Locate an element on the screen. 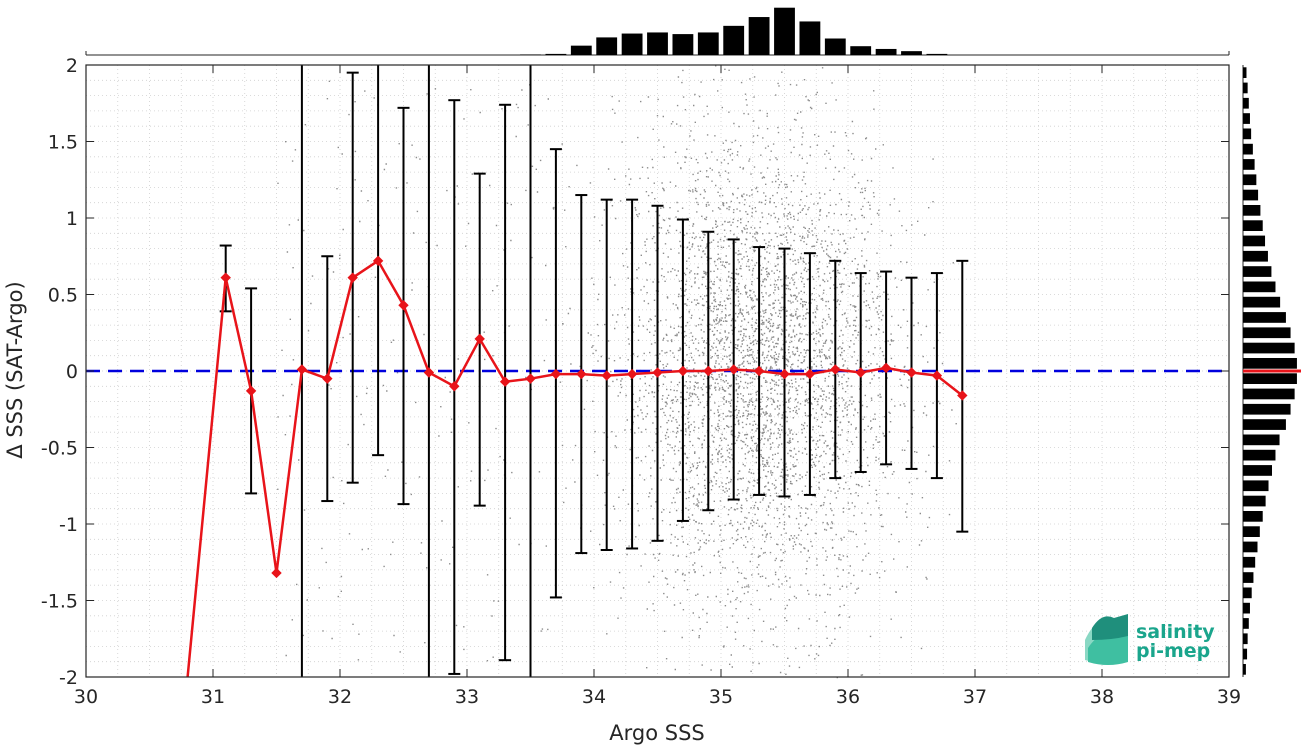 This screenshot has height=747, width=1302. y-tick-label: 0 is located at coordinates (72, 372).